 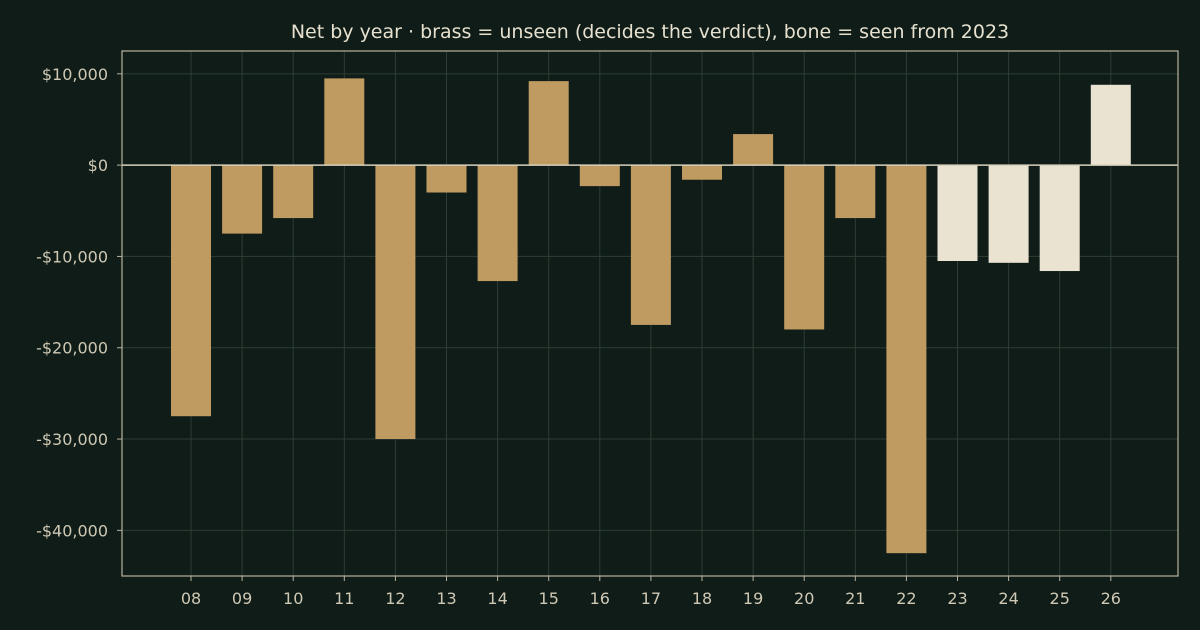 I want to click on x-tick-label: 26, so click(x=1111, y=598).